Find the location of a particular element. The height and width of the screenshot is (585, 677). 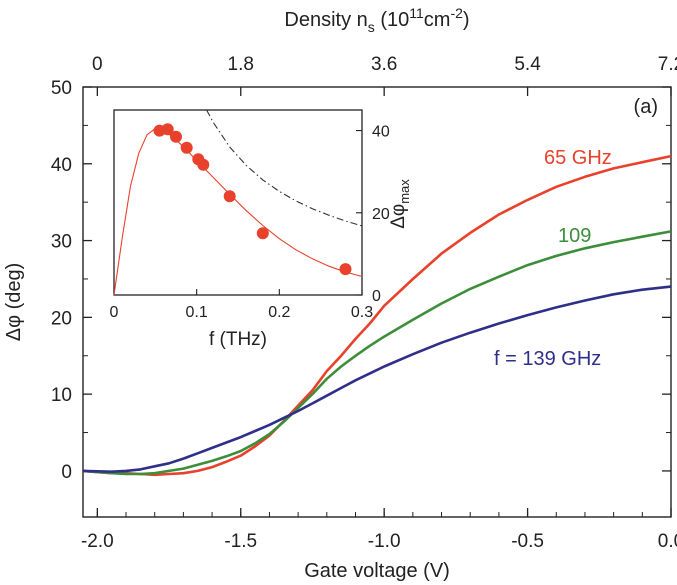

panel-label: (a) is located at coordinates (646, 107).